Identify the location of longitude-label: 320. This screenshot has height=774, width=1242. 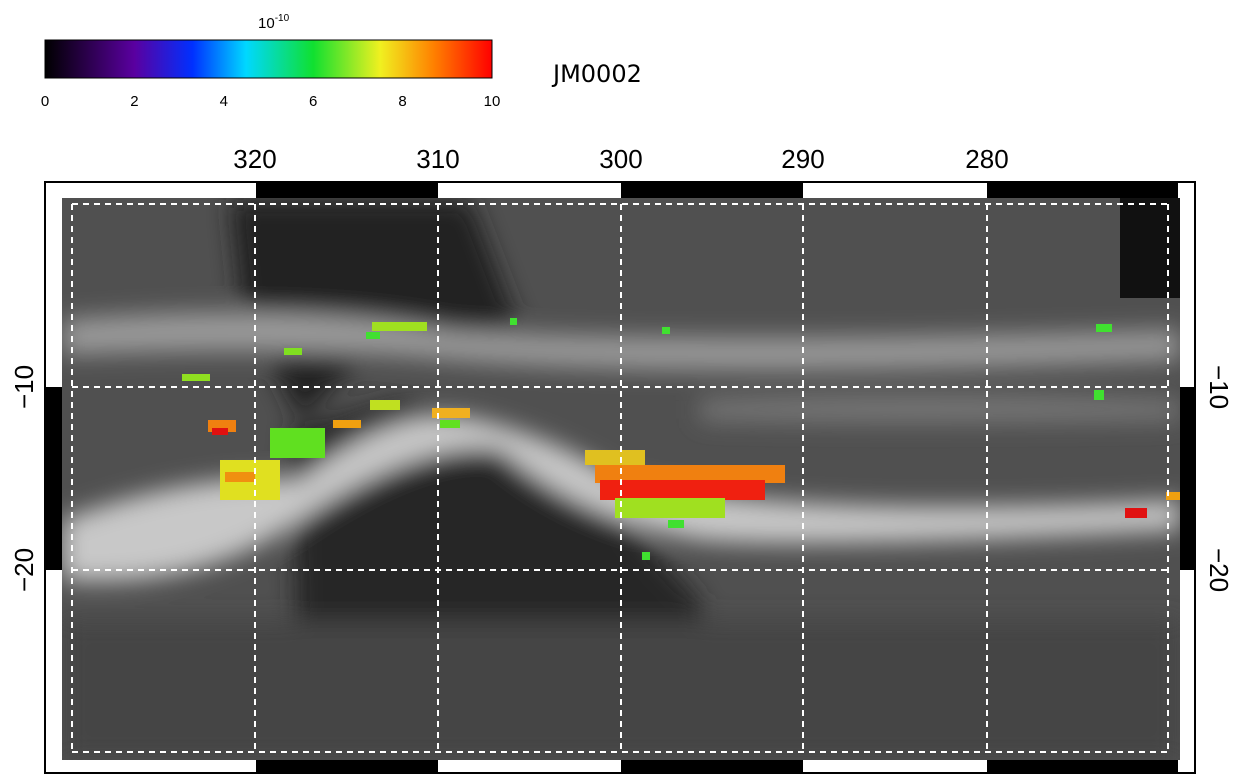
(254, 159).